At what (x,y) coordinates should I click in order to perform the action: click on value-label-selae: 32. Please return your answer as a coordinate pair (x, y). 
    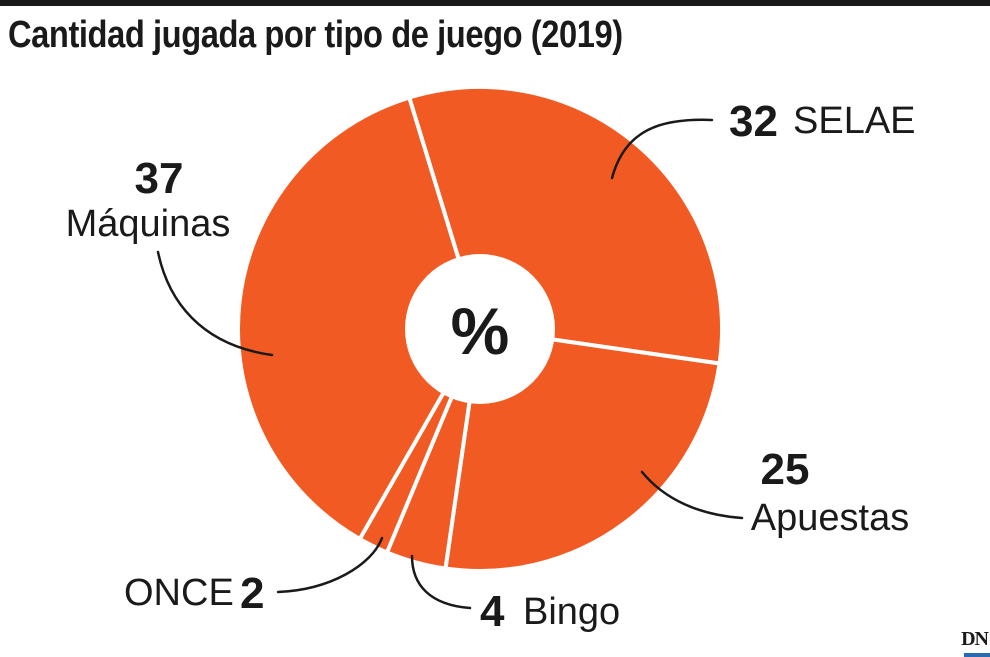
    Looking at the image, I should click on (753, 121).